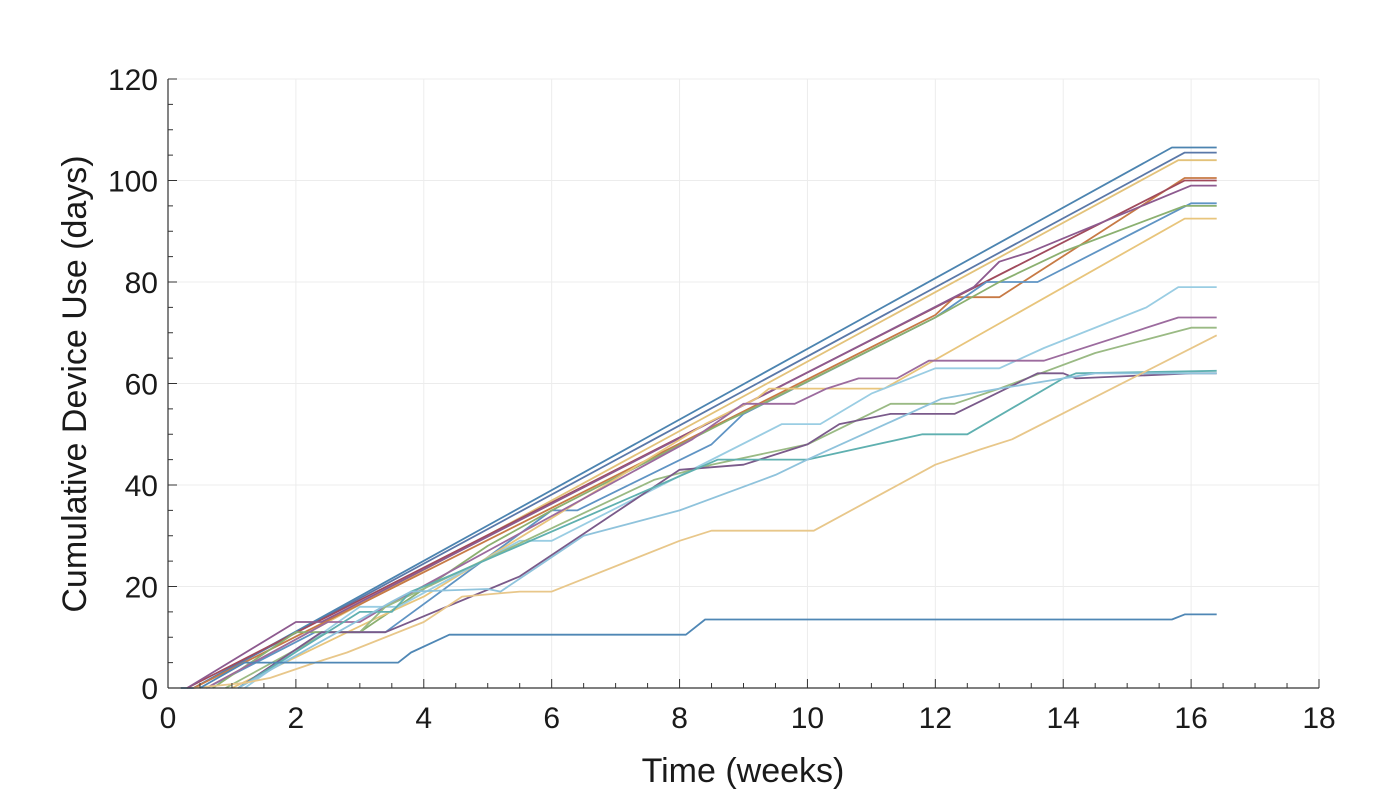 The height and width of the screenshot is (804, 1380). I want to click on x-tick-label: 10, so click(807, 718).